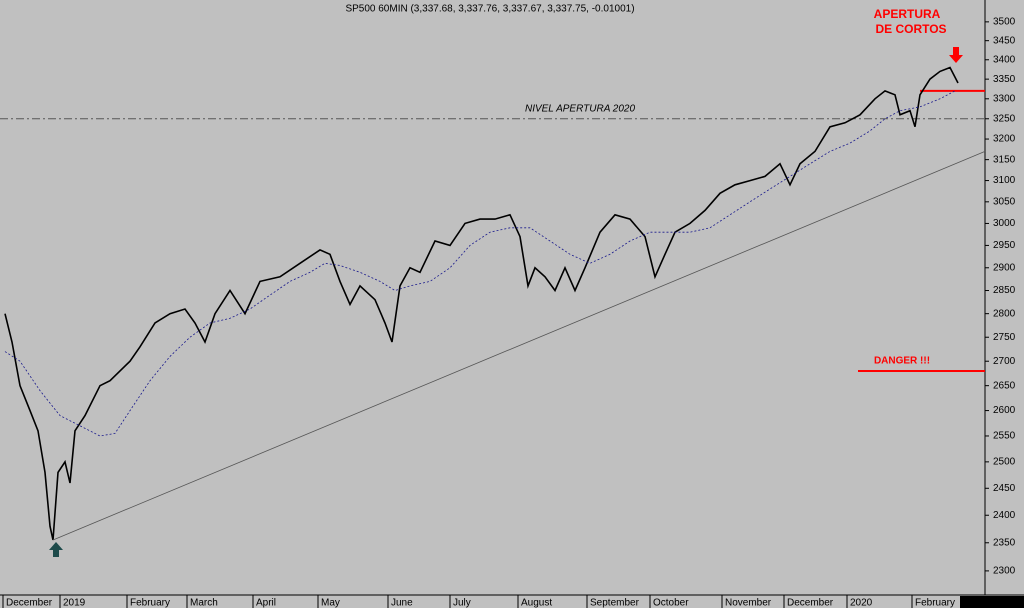  What do you see at coordinates (330, 603) in the screenshot?
I see `x-tick-label: May` at bounding box center [330, 603].